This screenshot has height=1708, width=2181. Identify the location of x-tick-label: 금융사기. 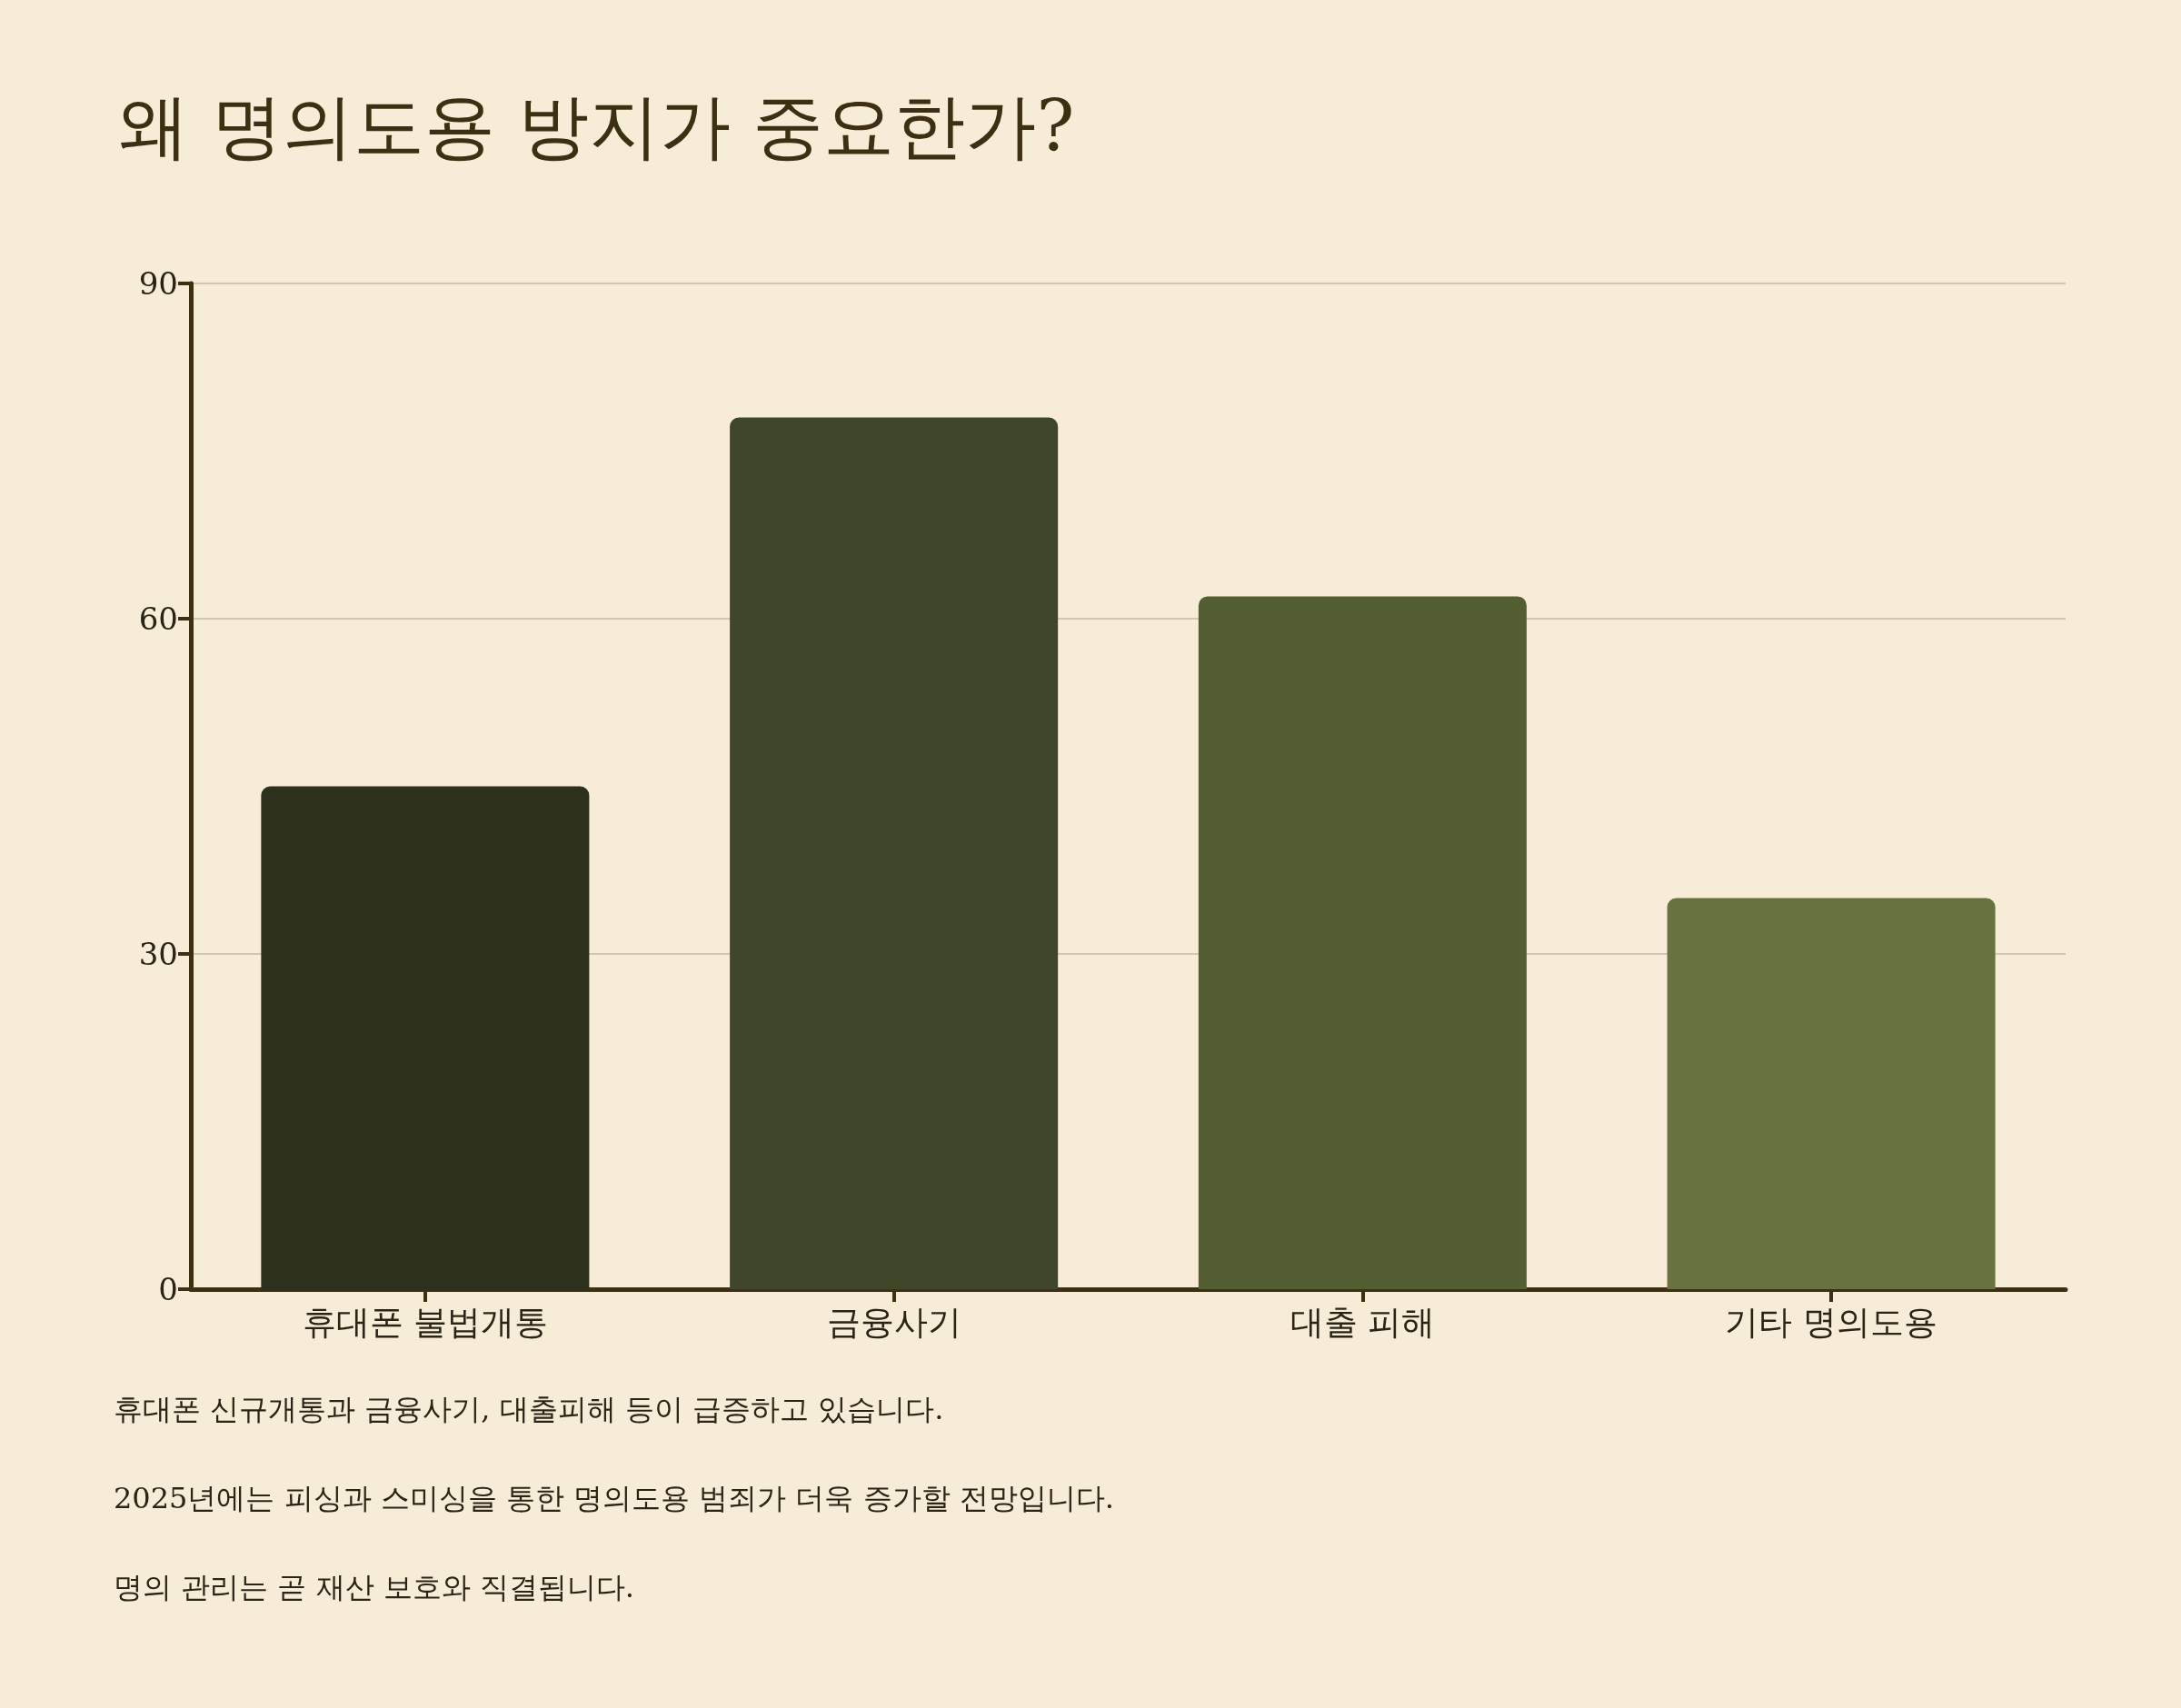
(893, 1322).